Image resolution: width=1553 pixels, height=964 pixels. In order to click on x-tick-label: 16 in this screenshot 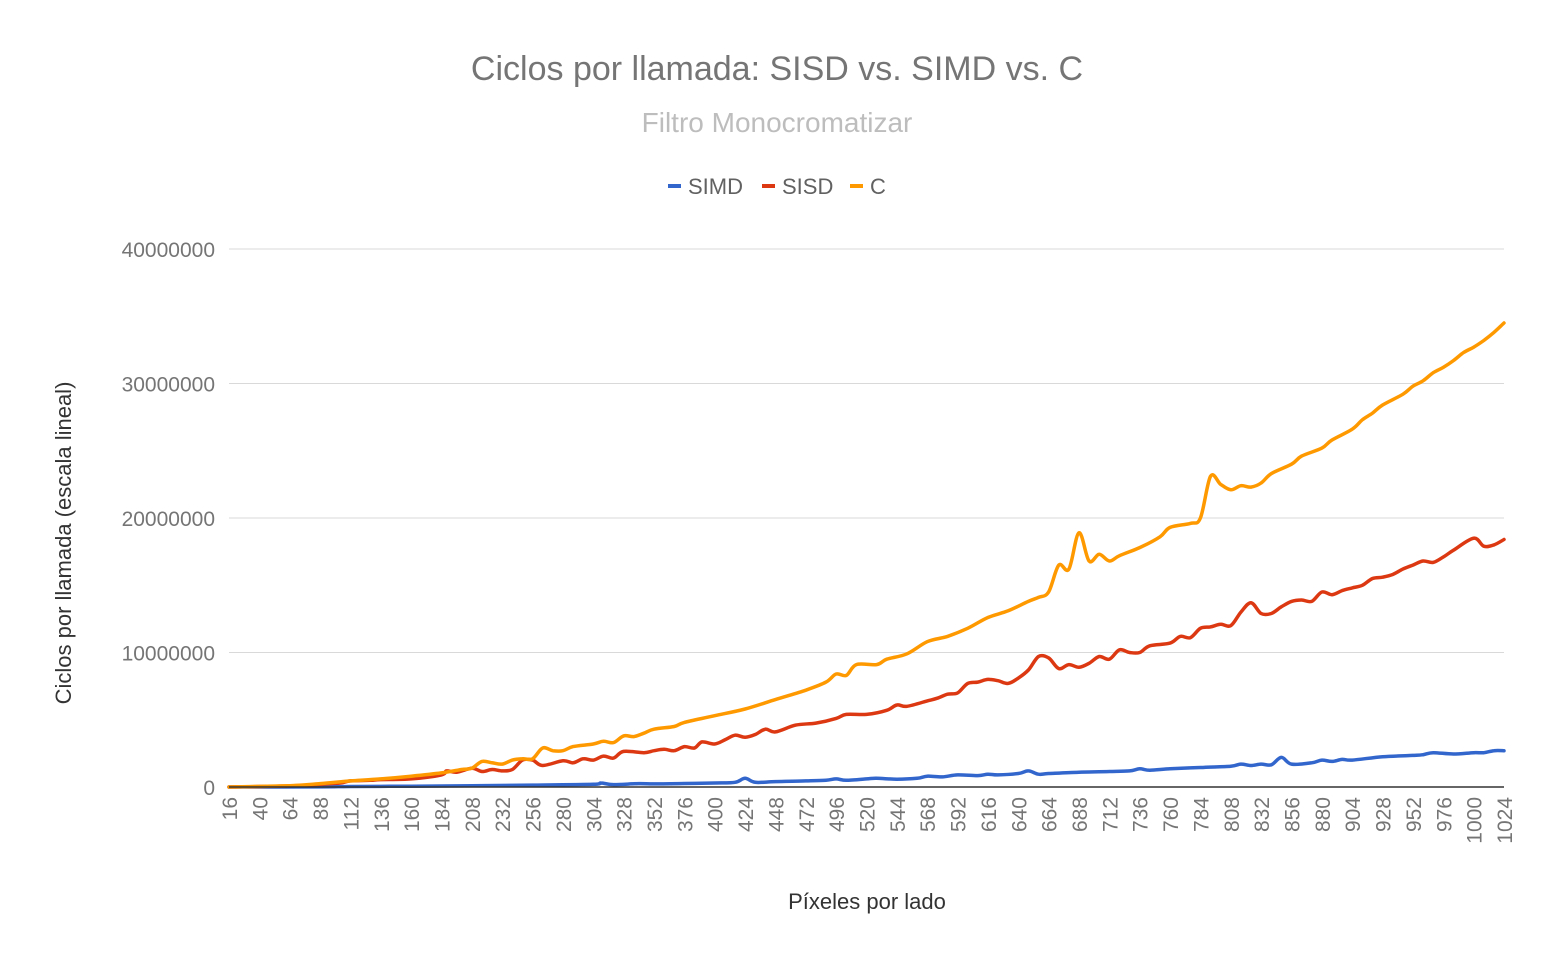, I will do `click(230, 808)`.